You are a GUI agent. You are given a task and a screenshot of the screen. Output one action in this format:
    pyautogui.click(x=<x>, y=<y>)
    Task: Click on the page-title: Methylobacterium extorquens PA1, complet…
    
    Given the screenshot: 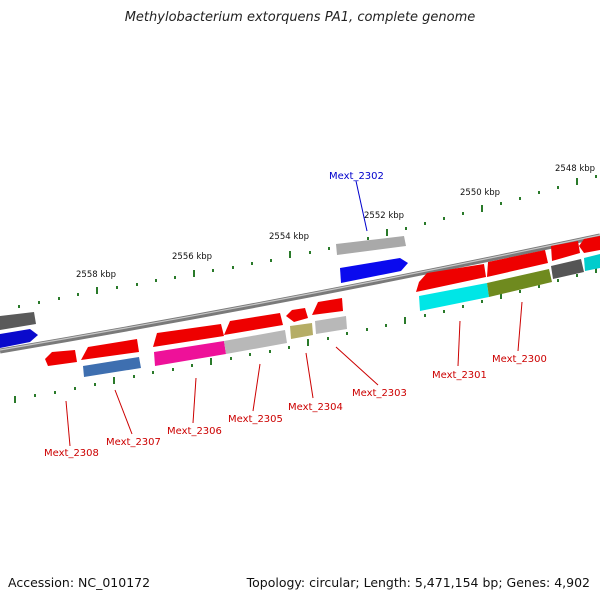 What is the action you would take?
    pyautogui.click(x=300, y=17)
    